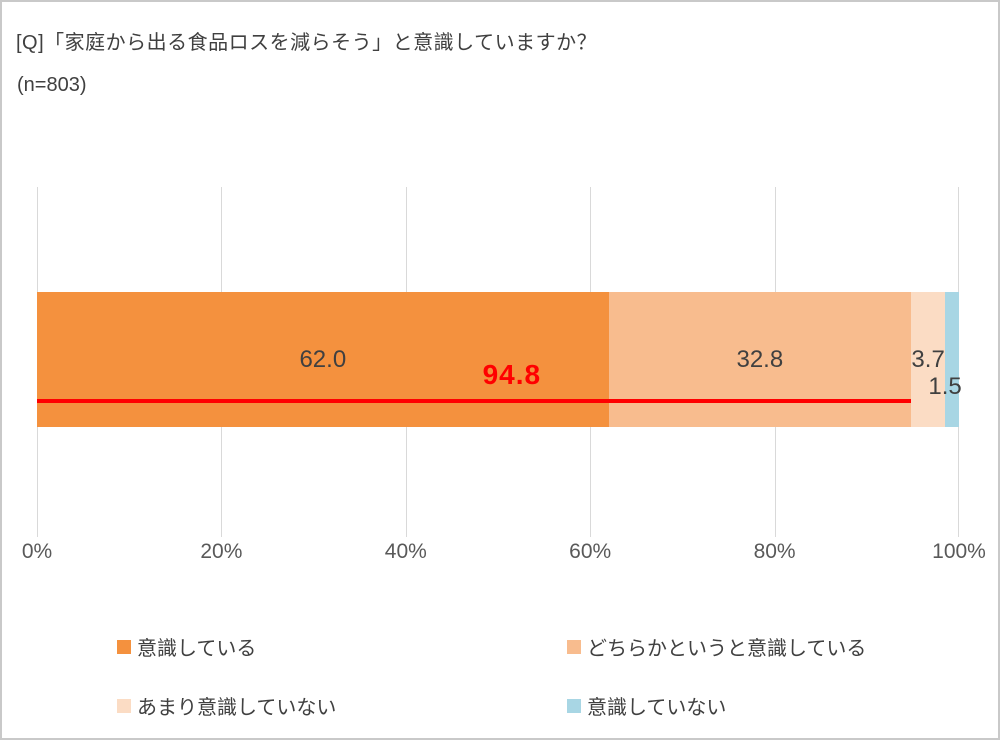 The image size is (1000, 740). I want to click on legend-label: あまり意識していない, so click(237, 708).